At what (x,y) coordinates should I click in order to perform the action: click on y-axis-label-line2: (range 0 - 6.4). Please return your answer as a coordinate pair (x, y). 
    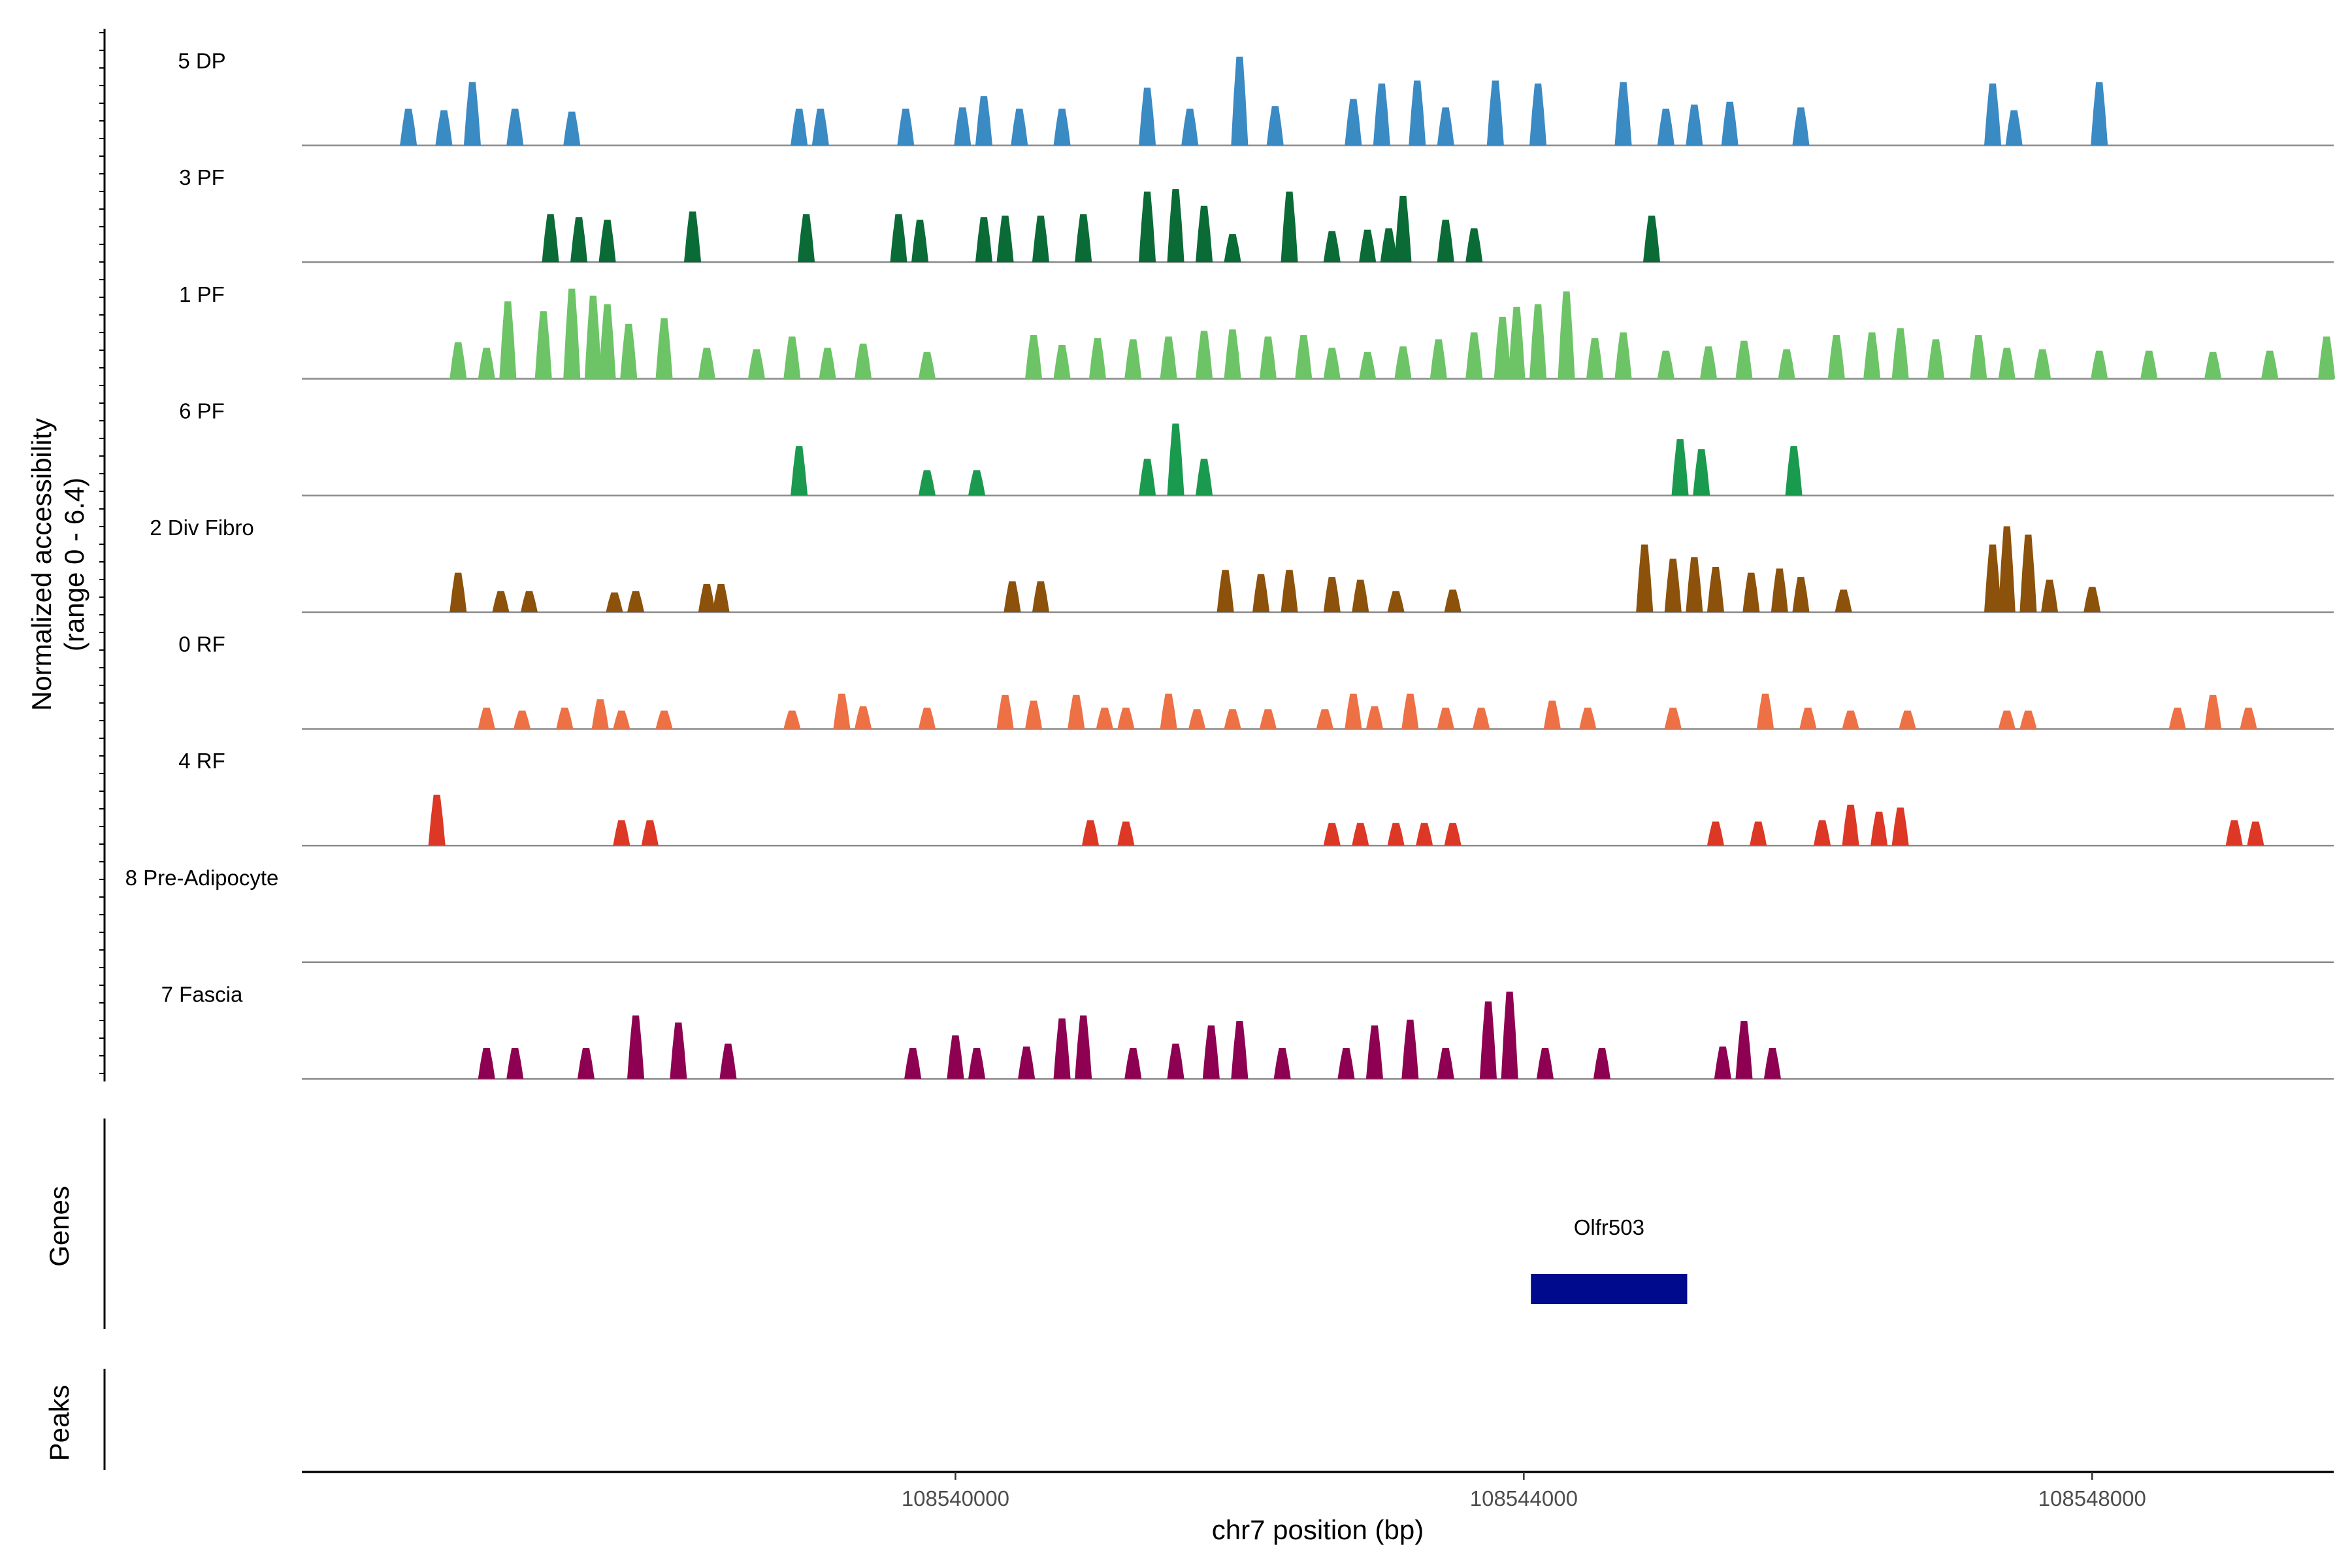
    Looking at the image, I should click on (74, 564).